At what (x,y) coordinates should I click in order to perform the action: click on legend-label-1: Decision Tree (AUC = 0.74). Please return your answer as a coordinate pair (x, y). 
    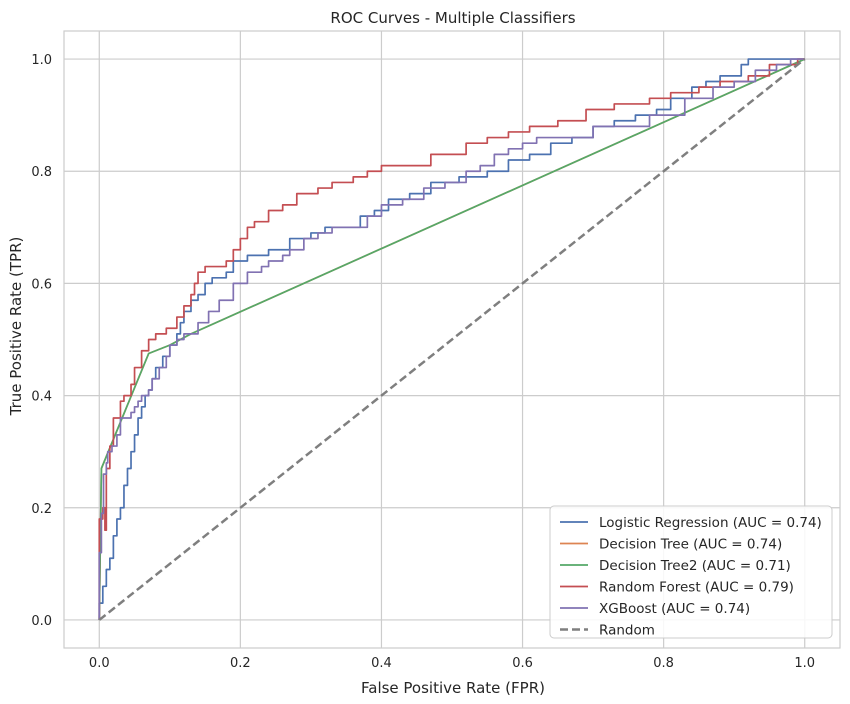
    Looking at the image, I should click on (690, 545).